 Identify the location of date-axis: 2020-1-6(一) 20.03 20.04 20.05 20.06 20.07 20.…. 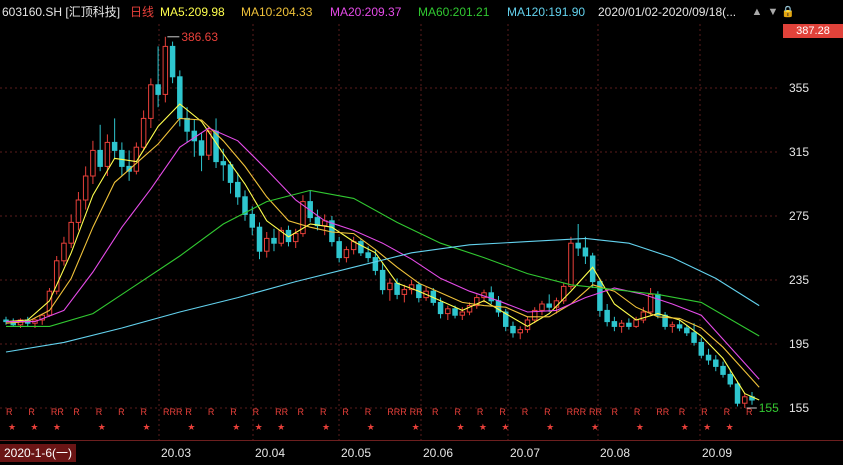
(421, 452).